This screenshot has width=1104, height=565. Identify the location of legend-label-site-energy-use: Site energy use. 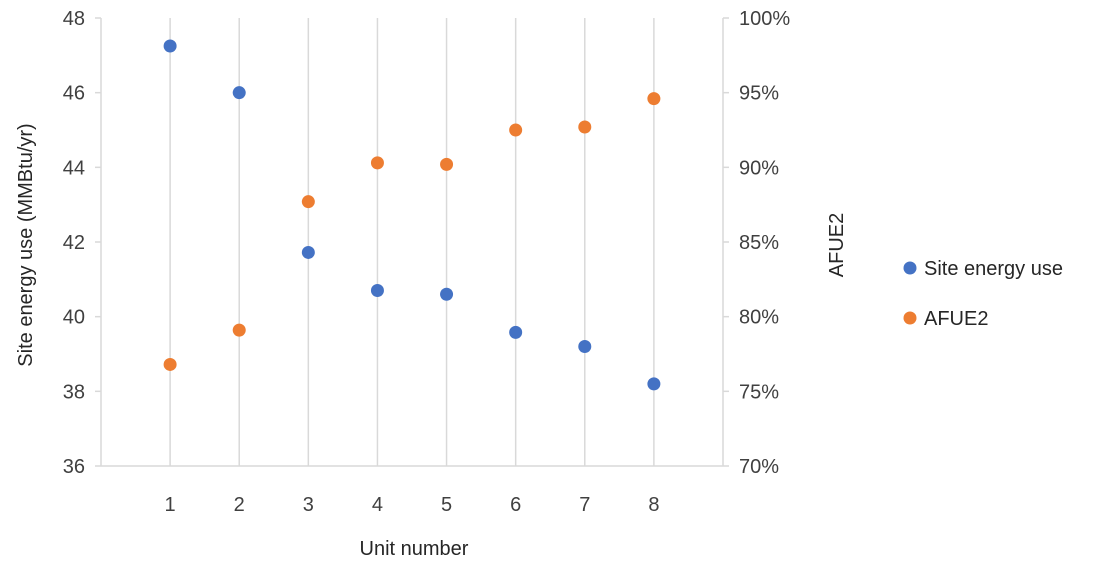
(993, 269).